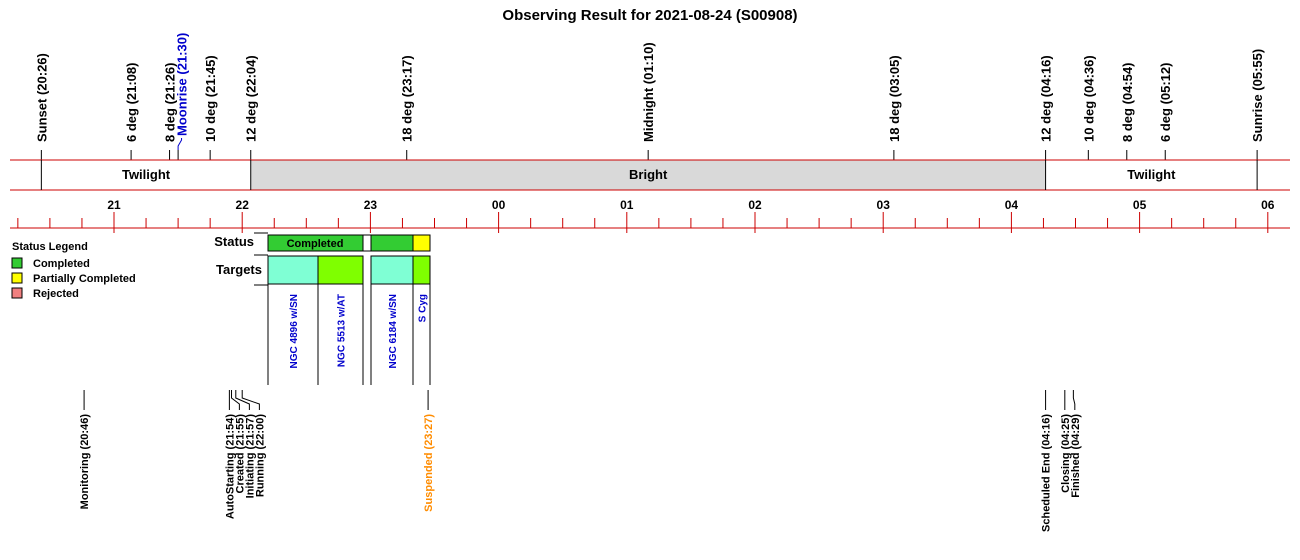 Image resolution: width=1300 pixels, height=560 pixels. What do you see at coordinates (423, 308) in the screenshot?
I see `target-name: S Cyg` at bounding box center [423, 308].